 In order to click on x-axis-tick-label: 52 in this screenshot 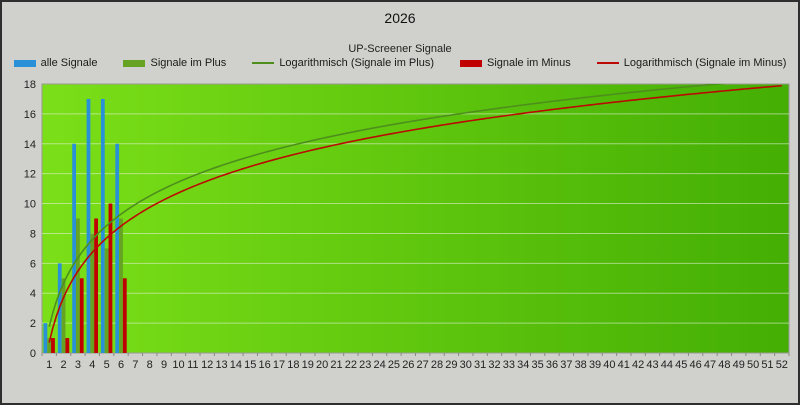, I will do `click(782, 365)`.